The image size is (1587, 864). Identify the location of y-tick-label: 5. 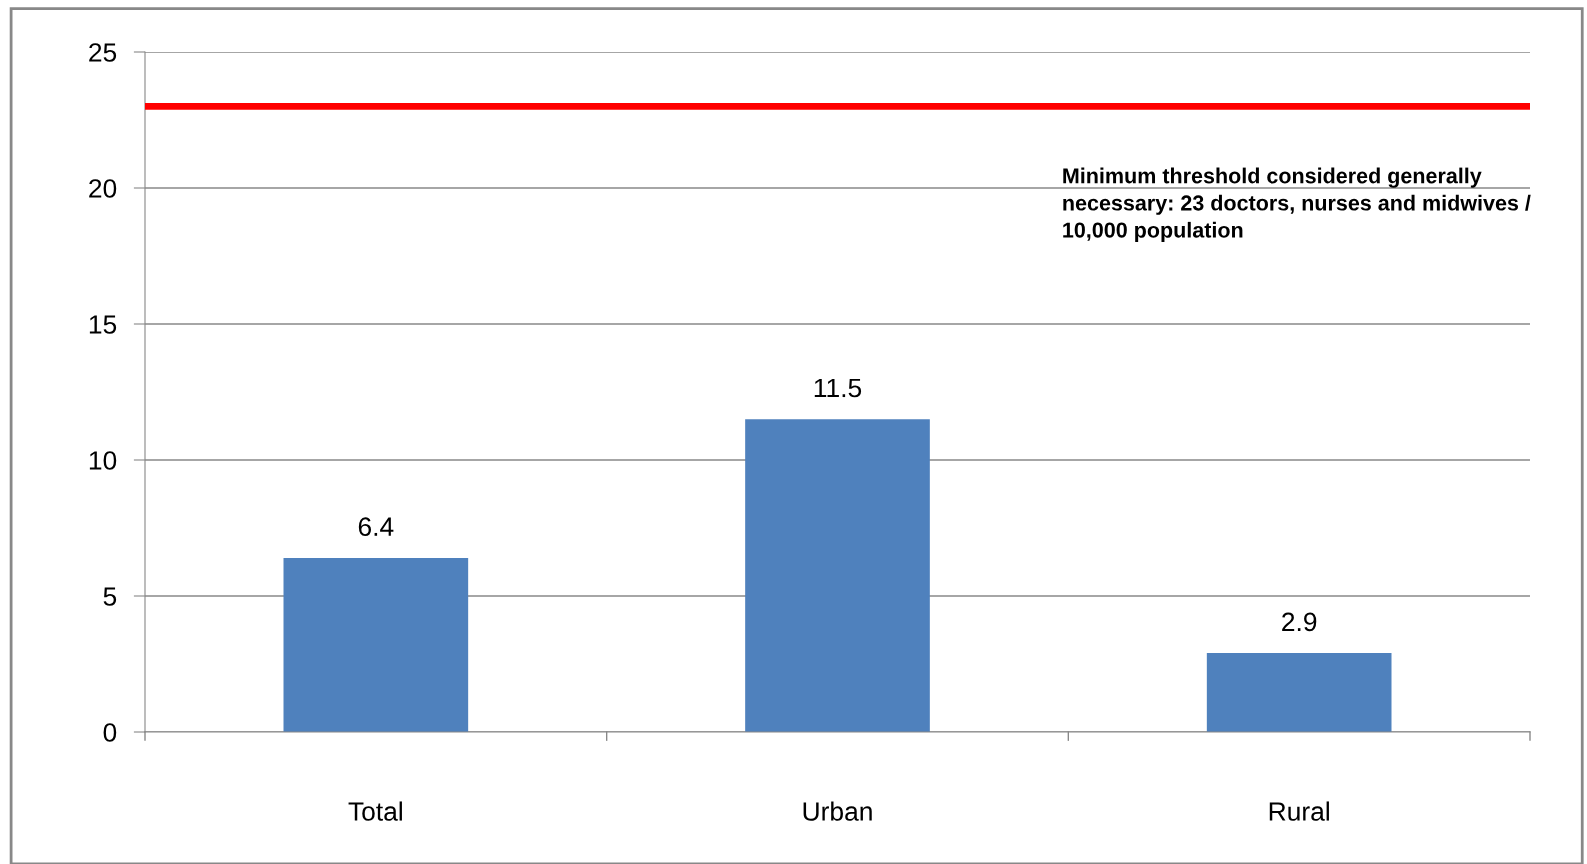
(110, 596).